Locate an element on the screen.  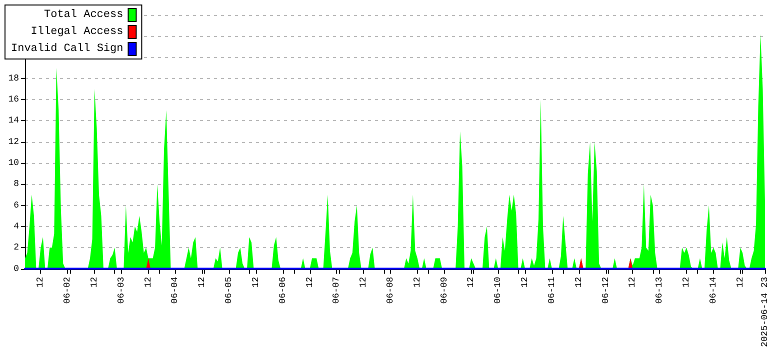
x-tick-label: 06-12 is located at coordinates (605, 290).